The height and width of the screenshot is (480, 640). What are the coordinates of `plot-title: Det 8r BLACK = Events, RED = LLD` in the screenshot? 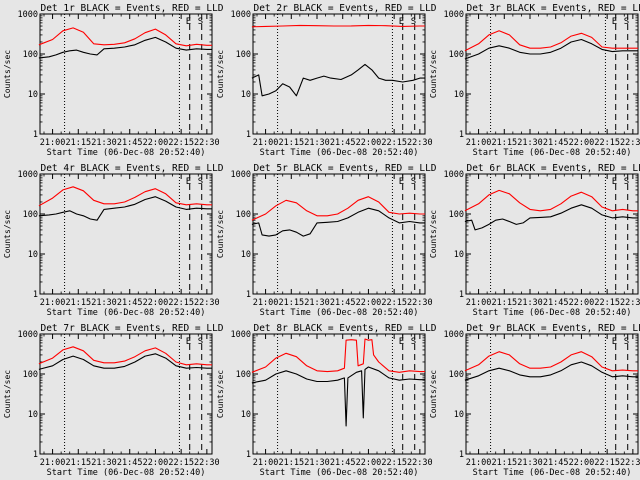 It's located at (344, 328).